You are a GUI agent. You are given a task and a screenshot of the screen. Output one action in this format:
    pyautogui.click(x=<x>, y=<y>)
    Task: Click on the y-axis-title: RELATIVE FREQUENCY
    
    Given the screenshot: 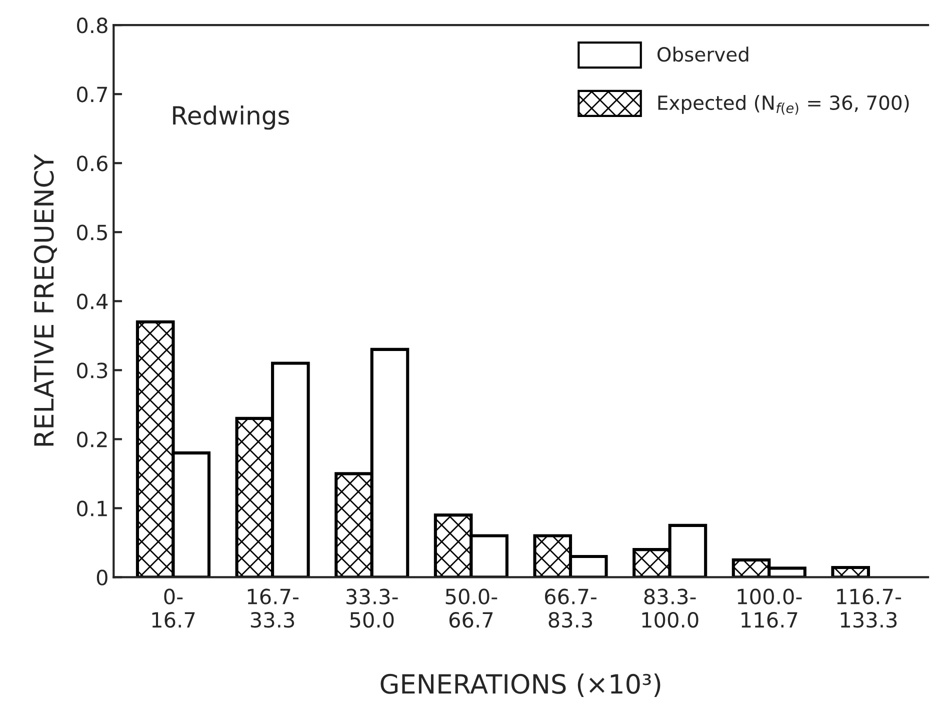 What is the action you would take?
    pyautogui.click(x=45, y=300)
    